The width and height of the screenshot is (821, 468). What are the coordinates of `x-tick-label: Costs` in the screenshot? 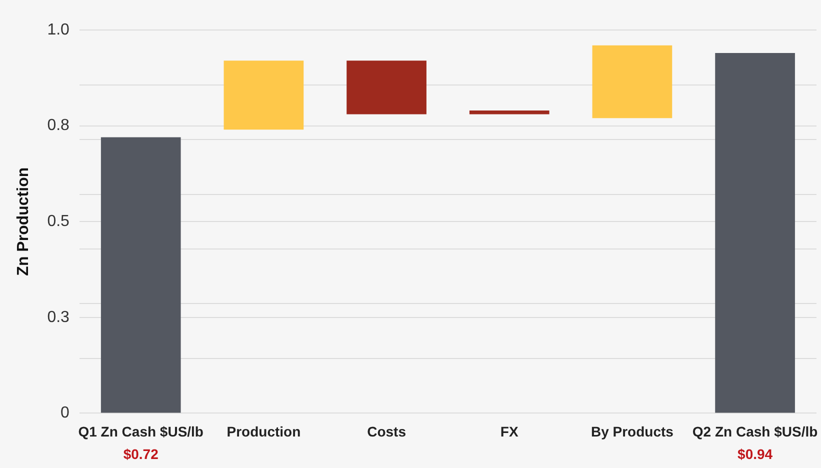 It's located at (386, 431).